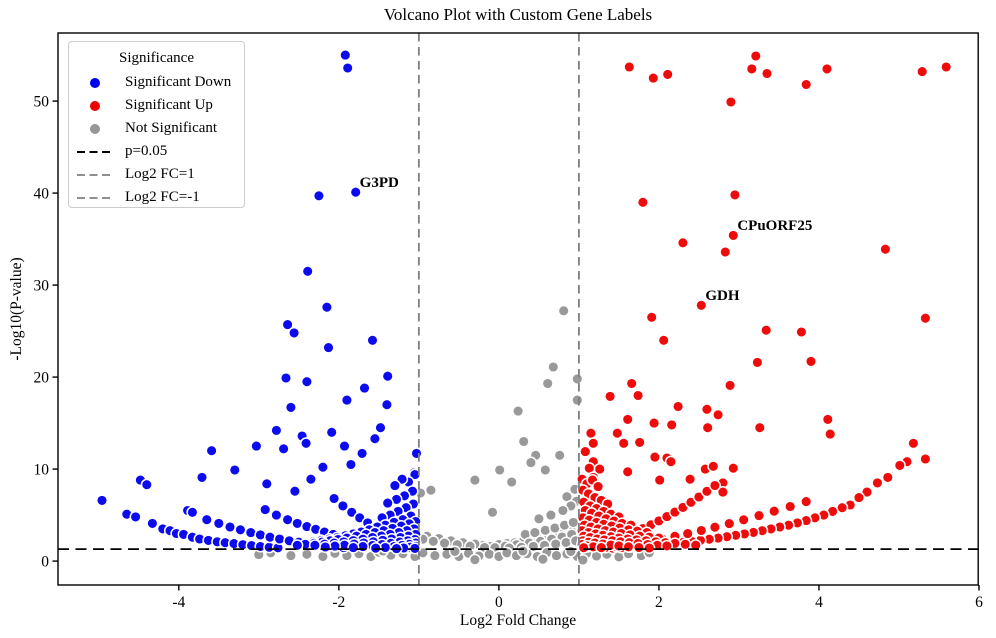 The height and width of the screenshot is (638, 996). Describe the element at coordinates (42, 286) in the screenshot. I see `y-tick-label: 30` at that location.